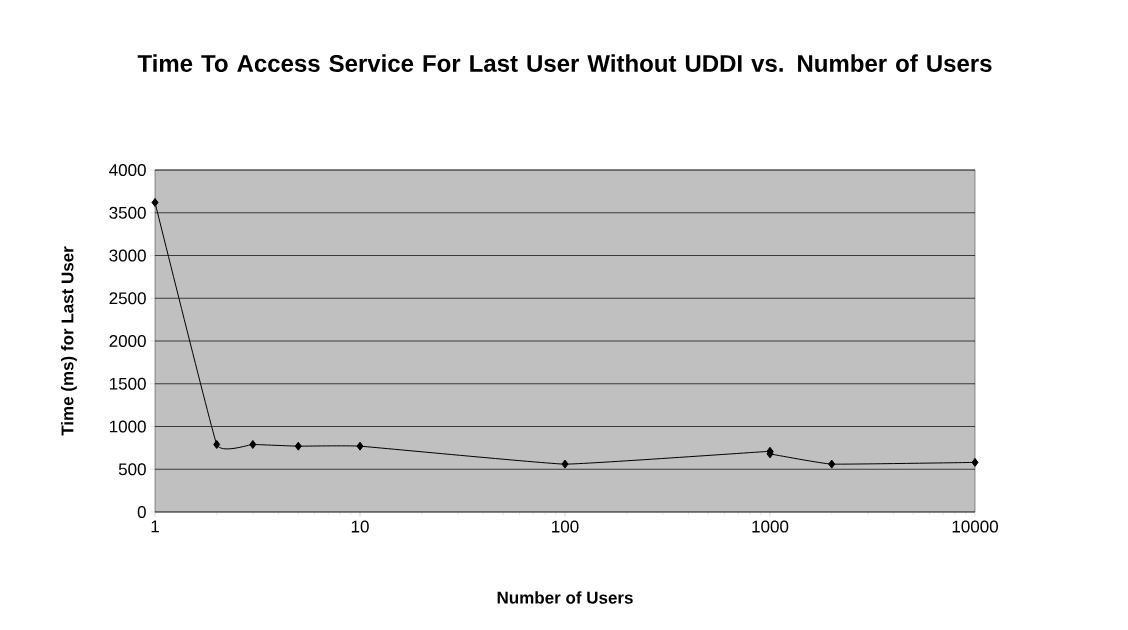 The image size is (1128, 630). I want to click on y-tick-label: 500, so click(132, 469).